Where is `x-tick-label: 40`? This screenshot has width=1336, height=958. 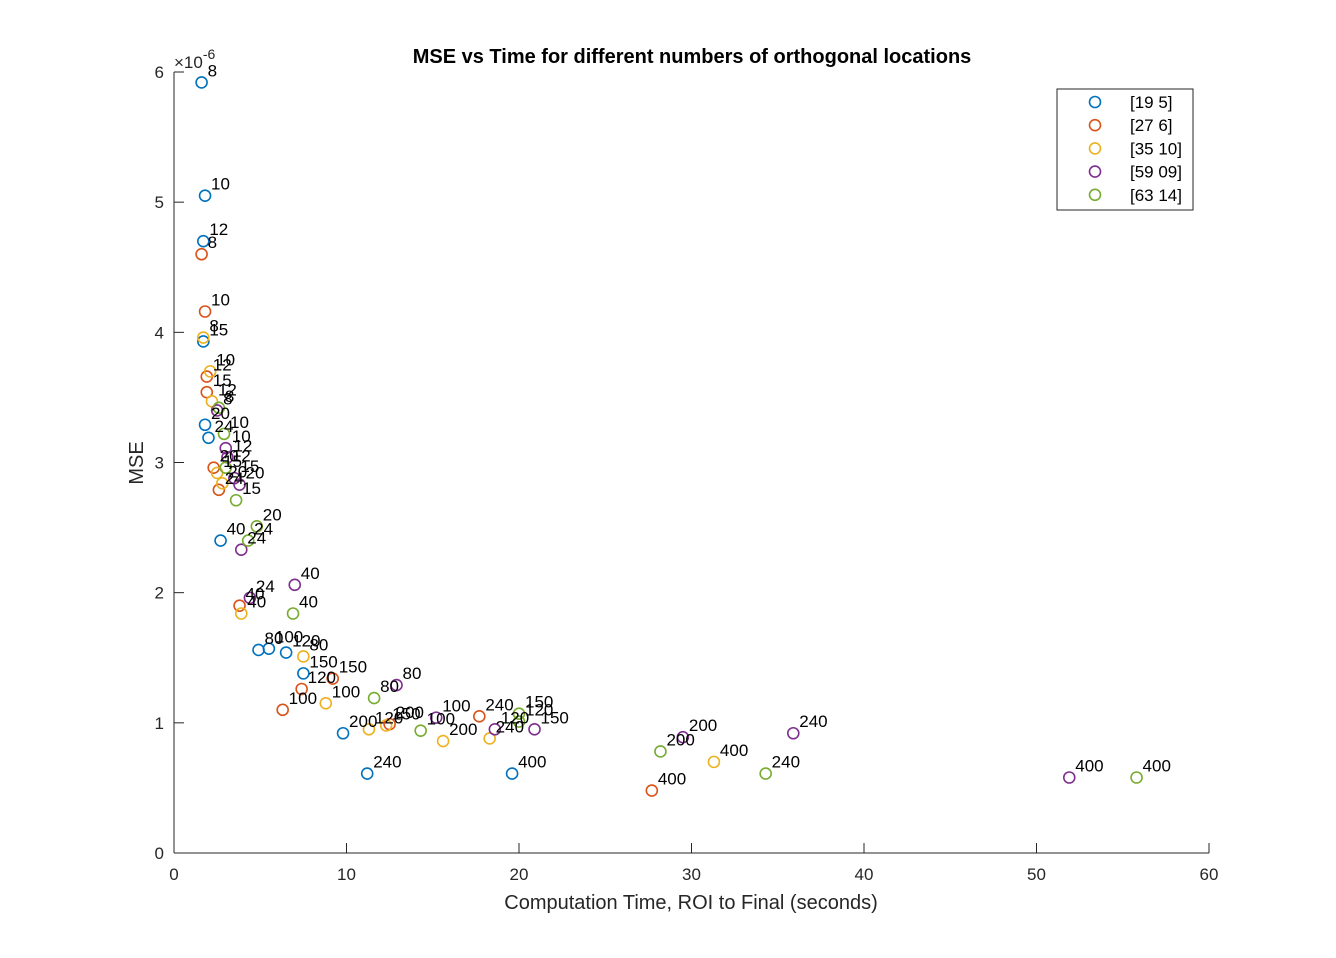 x-tick-label: 40 is located at coordinates (864, 874).